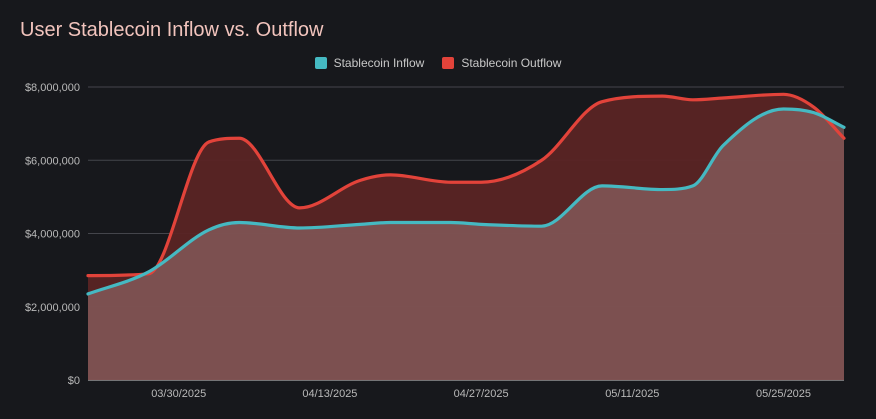 The image size is (876, 419). What do you see at coordinates (52, 308) in the screenshot?
I see `y-tick-label: $2,000,000` at bounding box center [52, 308].